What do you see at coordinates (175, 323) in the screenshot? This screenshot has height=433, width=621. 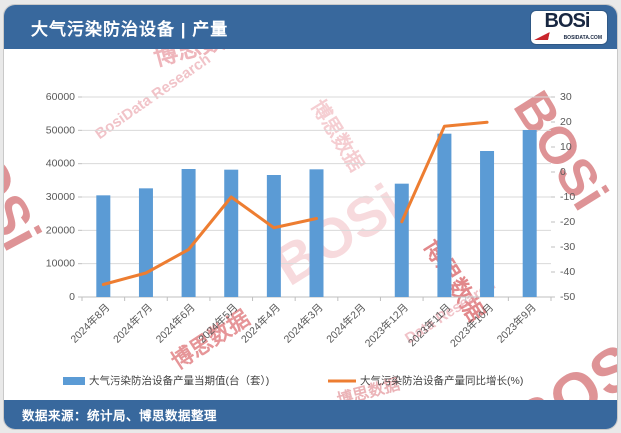 I see `x-axis-label: 2024年6月` at bounding box center [175, 323].